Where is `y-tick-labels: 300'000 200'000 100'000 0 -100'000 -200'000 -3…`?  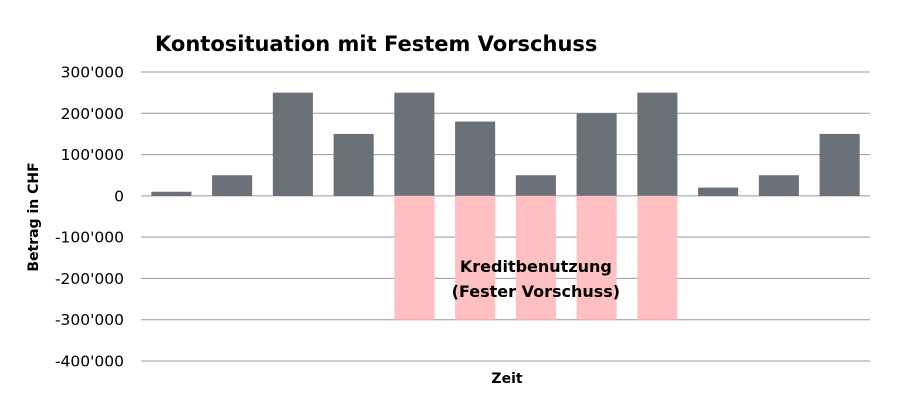
y-tick-labels: 300'000 200'000 100'000 0 -100'000 -200'000 -3… is located at coordinates (89, 217).